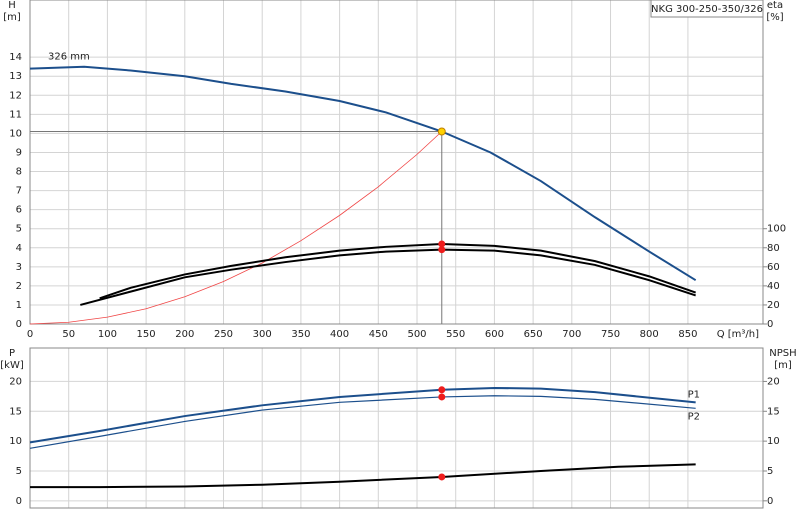 This screenshot has height=520, width=800. What do you see at coordinates (339, 334) in the screenshot?
I see `x-tick-label: 400` at bounding box center [339, 334].